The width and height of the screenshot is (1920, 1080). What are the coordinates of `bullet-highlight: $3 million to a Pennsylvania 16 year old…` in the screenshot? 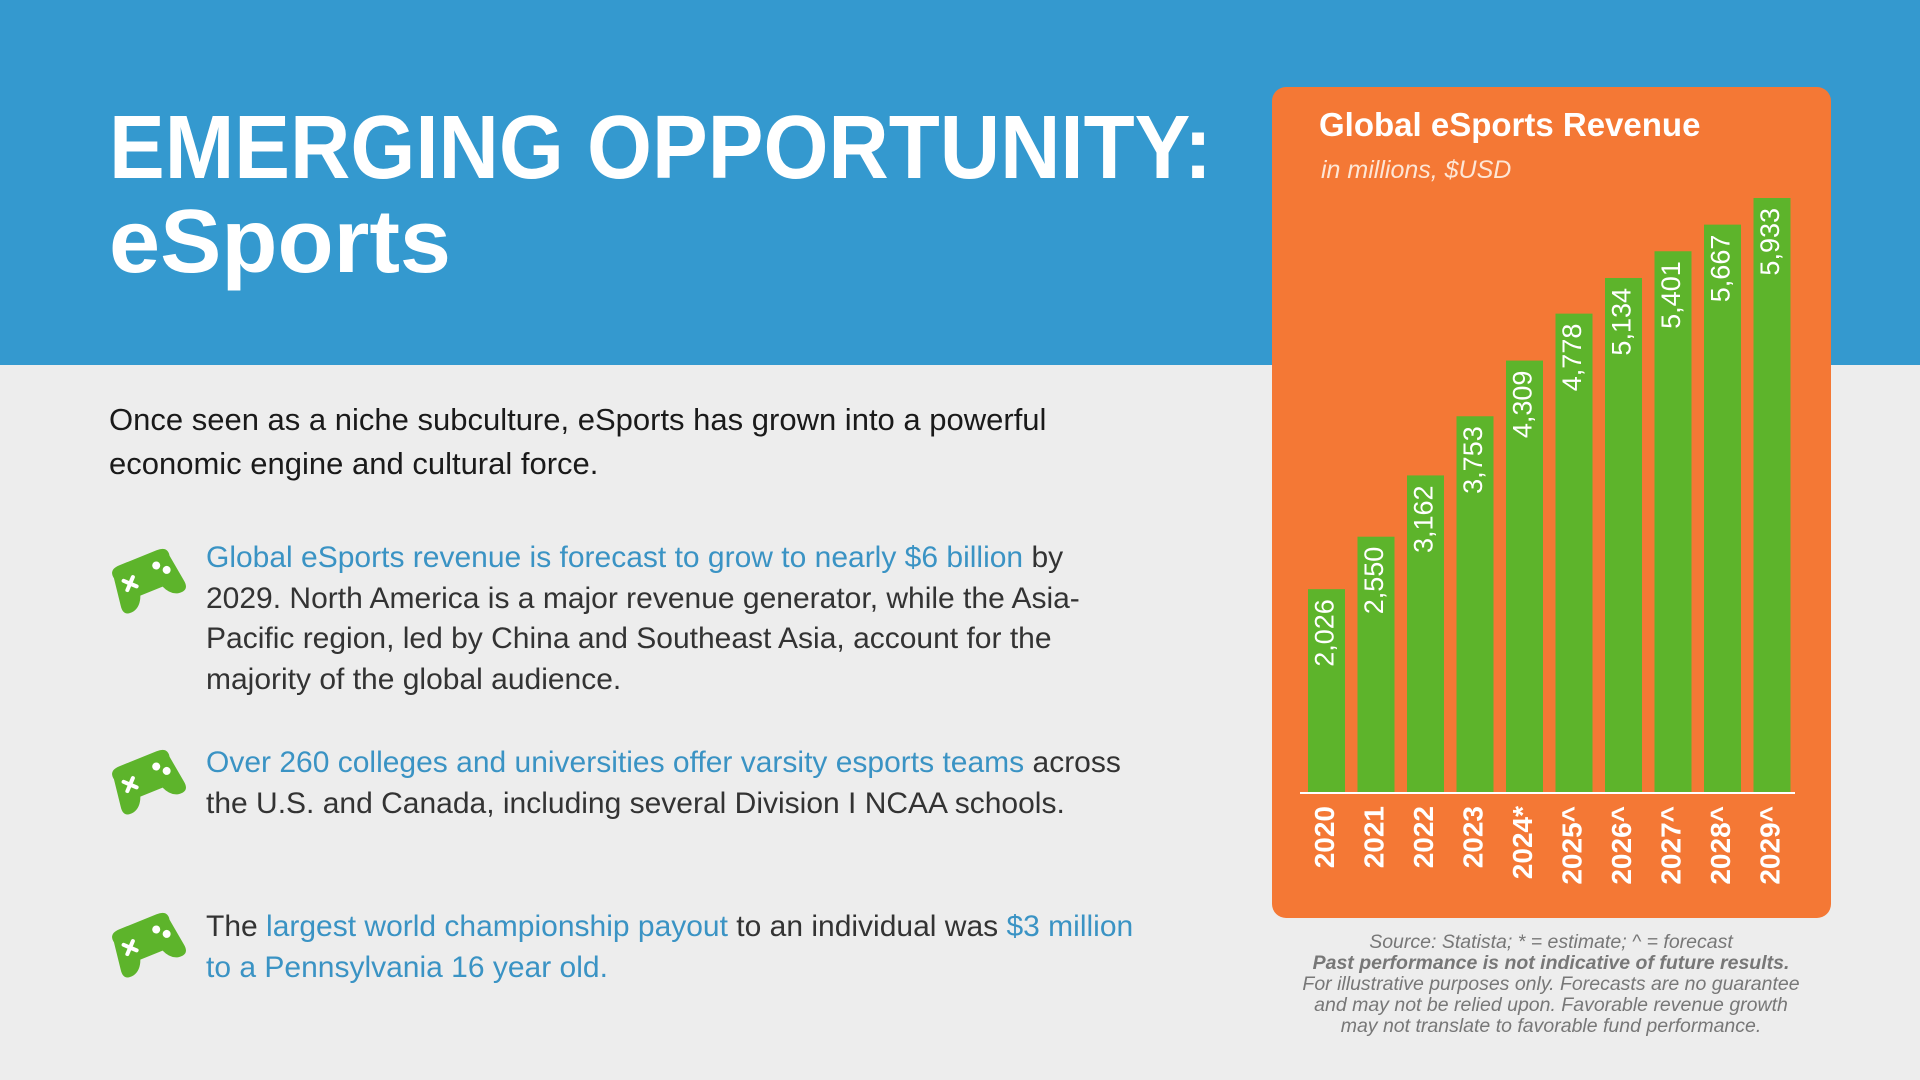 It's located at (670, 947).